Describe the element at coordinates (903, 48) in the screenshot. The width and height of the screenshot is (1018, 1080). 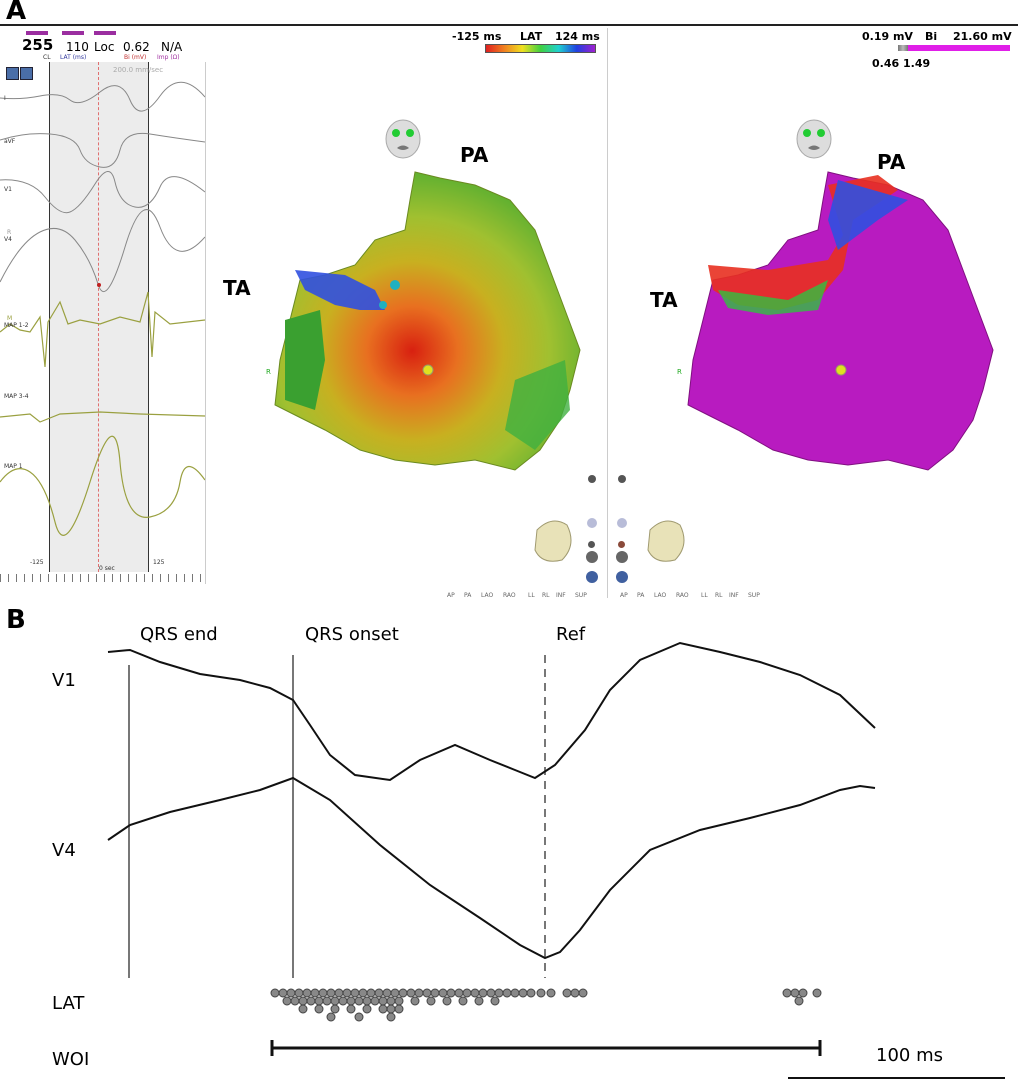
I see `bi-gray-segment` at that location.